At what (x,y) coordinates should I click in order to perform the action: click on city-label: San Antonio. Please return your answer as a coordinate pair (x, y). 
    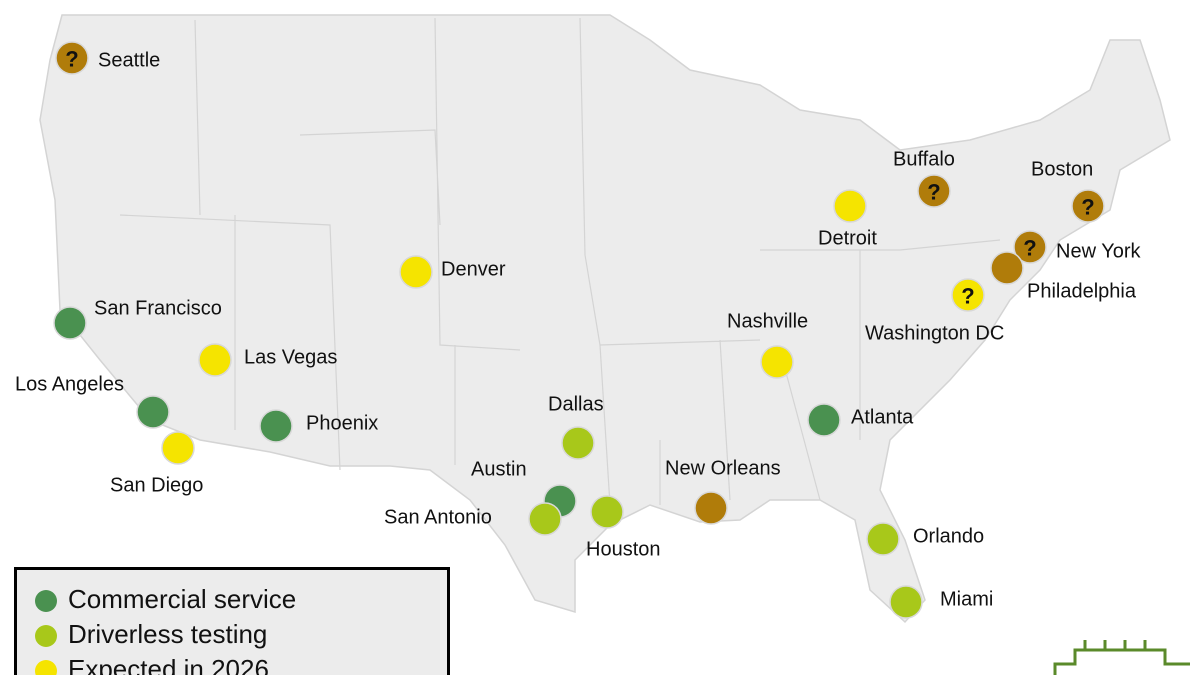
    Looking at the image, I should click on (438, 517).